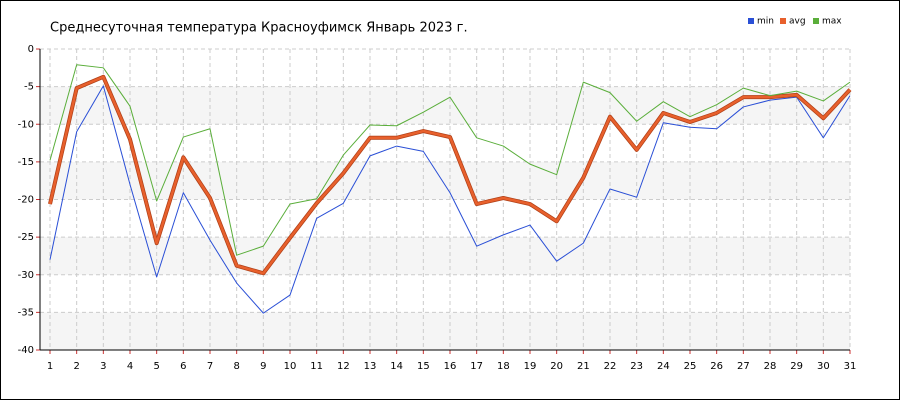 Image resolution: width=900 pixels, height=400 pixels. I want to click on x-tick-label: 20, so click(556, 366).